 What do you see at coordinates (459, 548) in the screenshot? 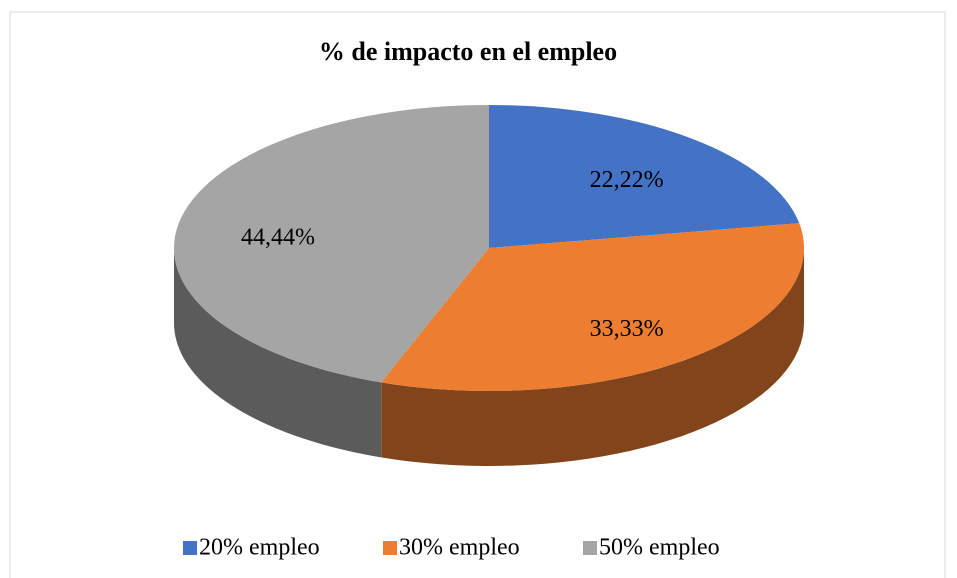
I see `legend-label: 30% empleo` at bounding box center [459, 548].